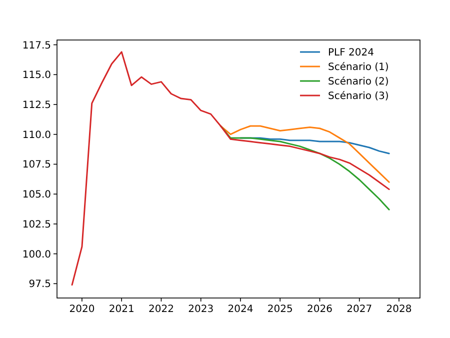  Describe the element at coordinates (36, 254) in the screenshot. I see `y-tick-label: 100.0` at that location.